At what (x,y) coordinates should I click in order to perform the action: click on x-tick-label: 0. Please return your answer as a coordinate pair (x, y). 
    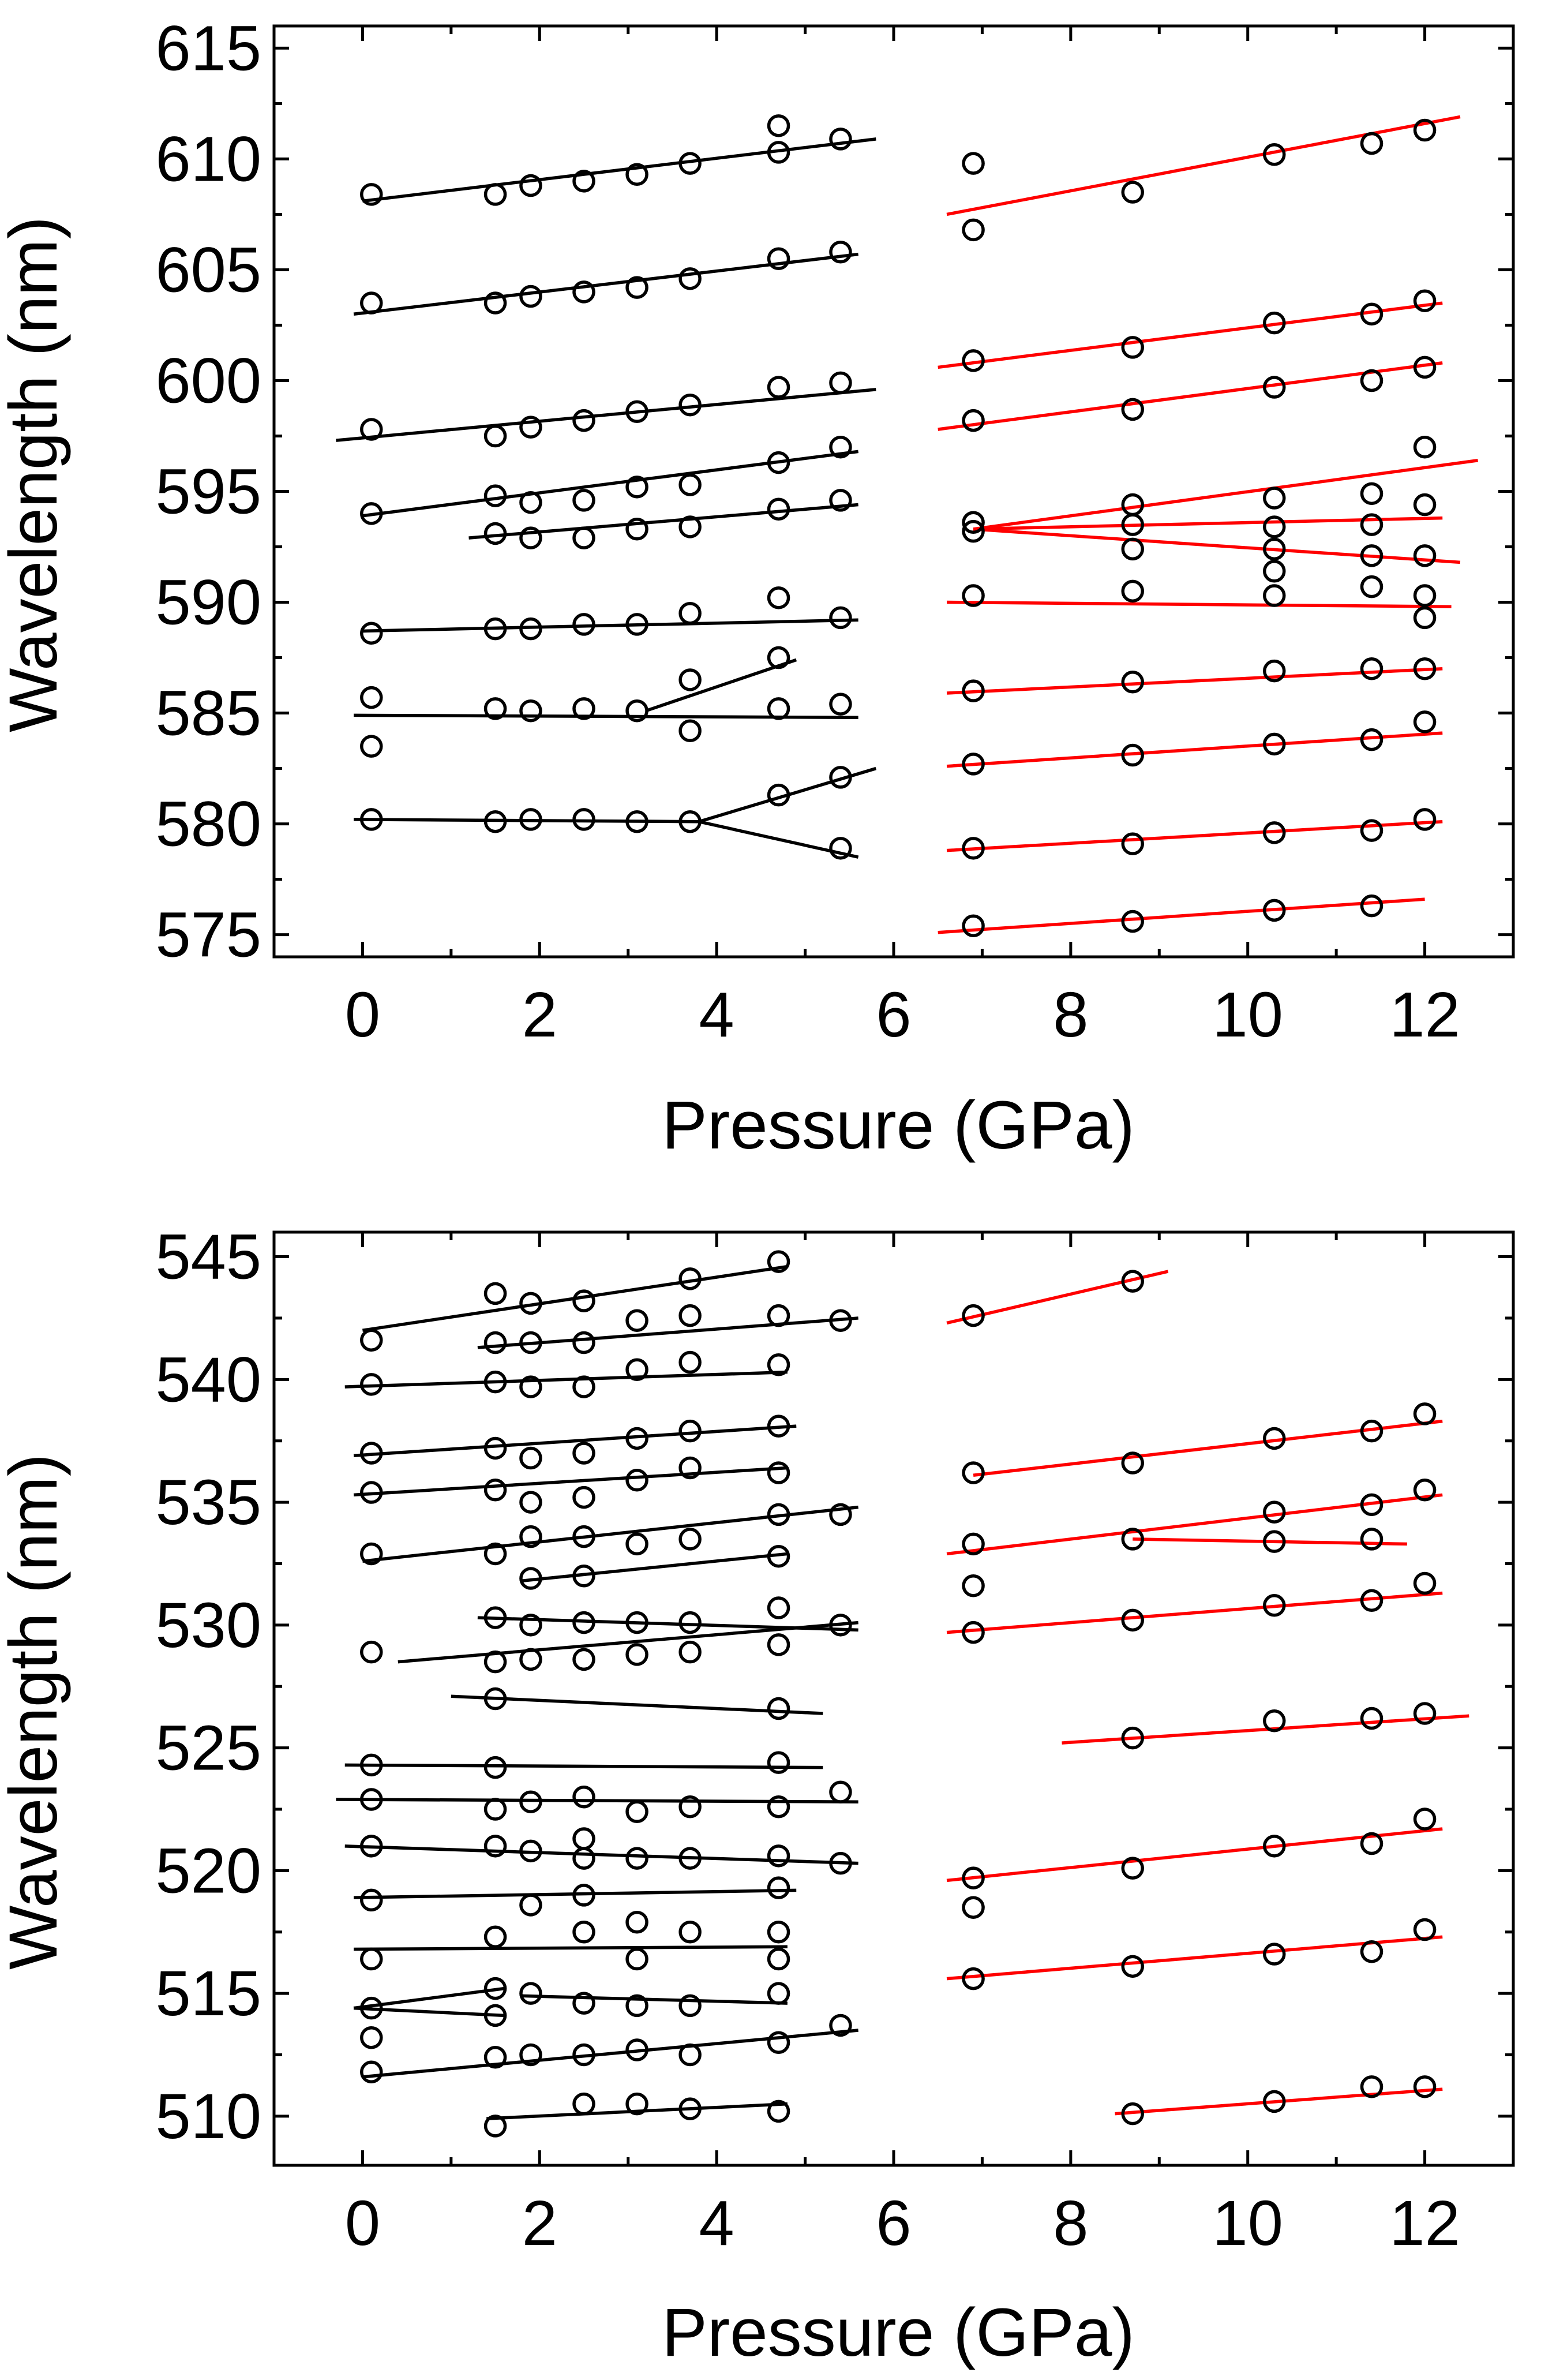
    Looking at the image, I should click on (362, 1014).